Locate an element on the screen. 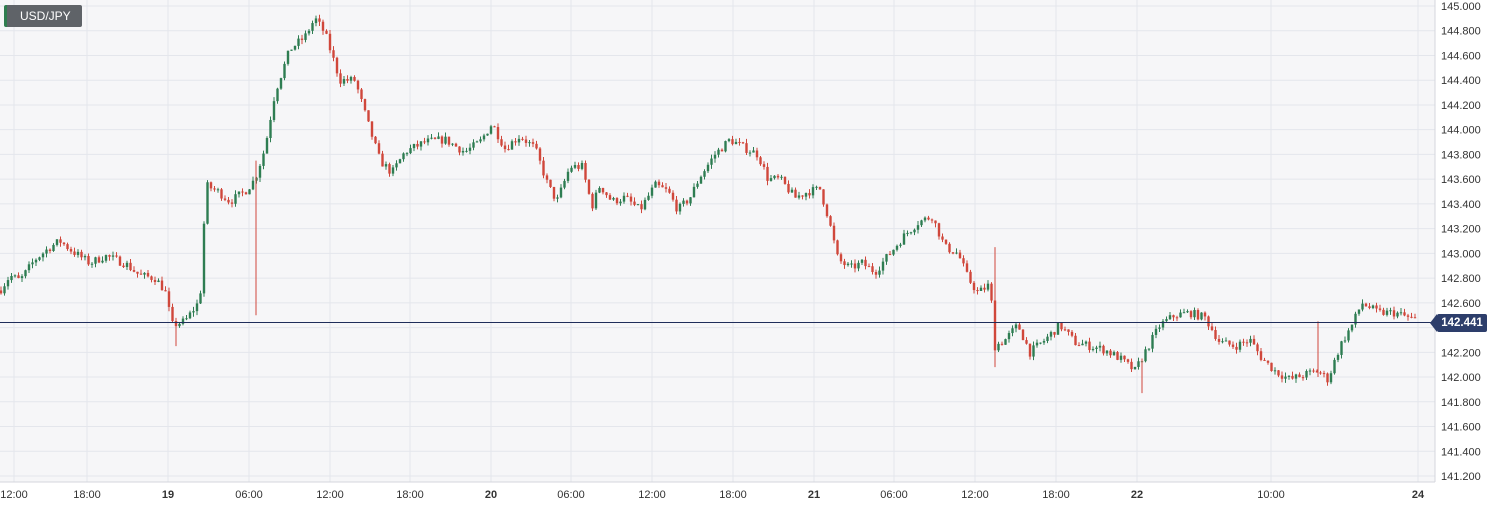 The width and height of the screenshot is (1506, 507). y-tick-label: 141.800 is located at coordinates (1461, 403).